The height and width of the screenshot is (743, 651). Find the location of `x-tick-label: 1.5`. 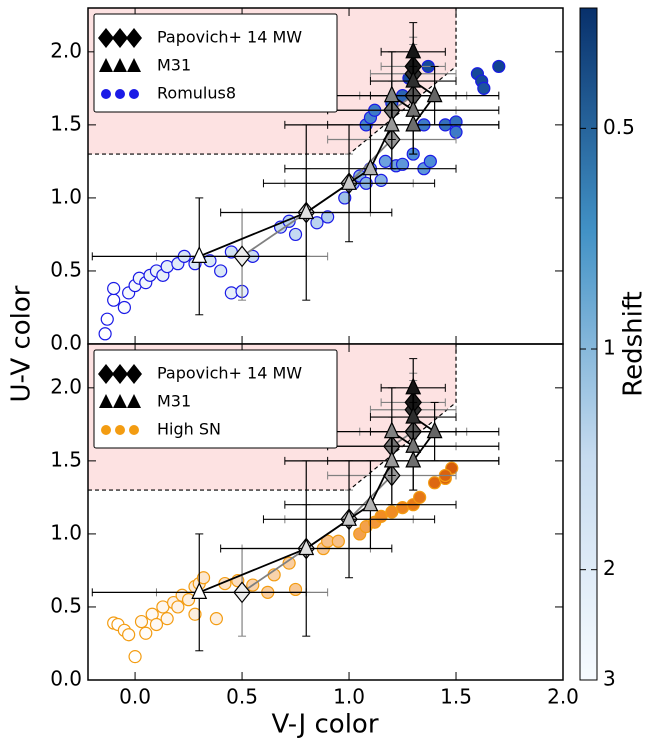

x-tick-label: 1.5 is located at coordinates (456, 697).